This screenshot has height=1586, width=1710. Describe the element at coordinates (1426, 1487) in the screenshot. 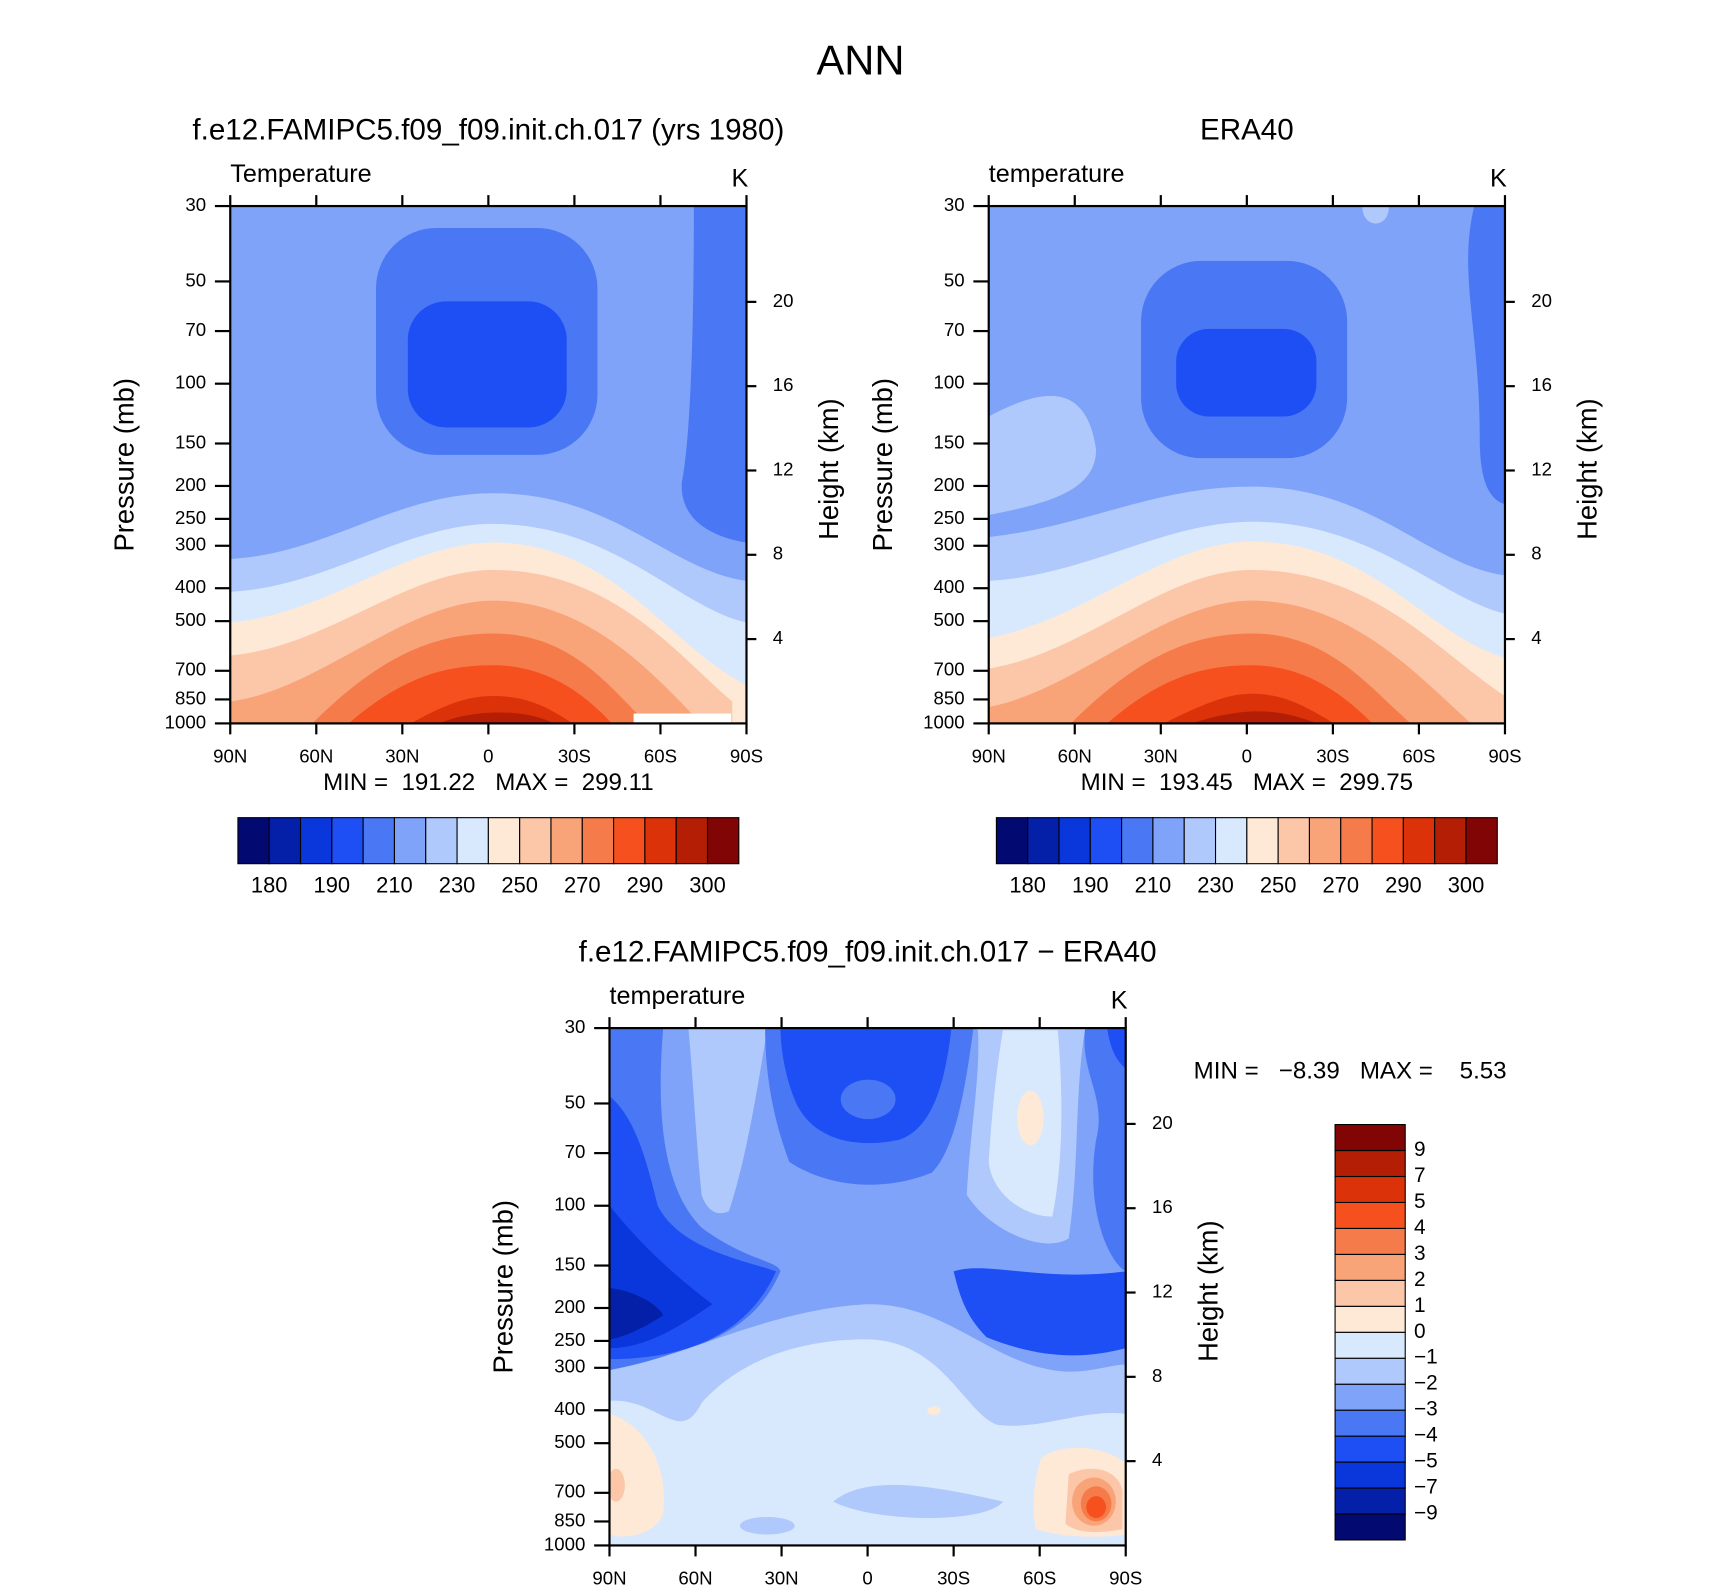

I see `colorbar-label: −7` at that location.